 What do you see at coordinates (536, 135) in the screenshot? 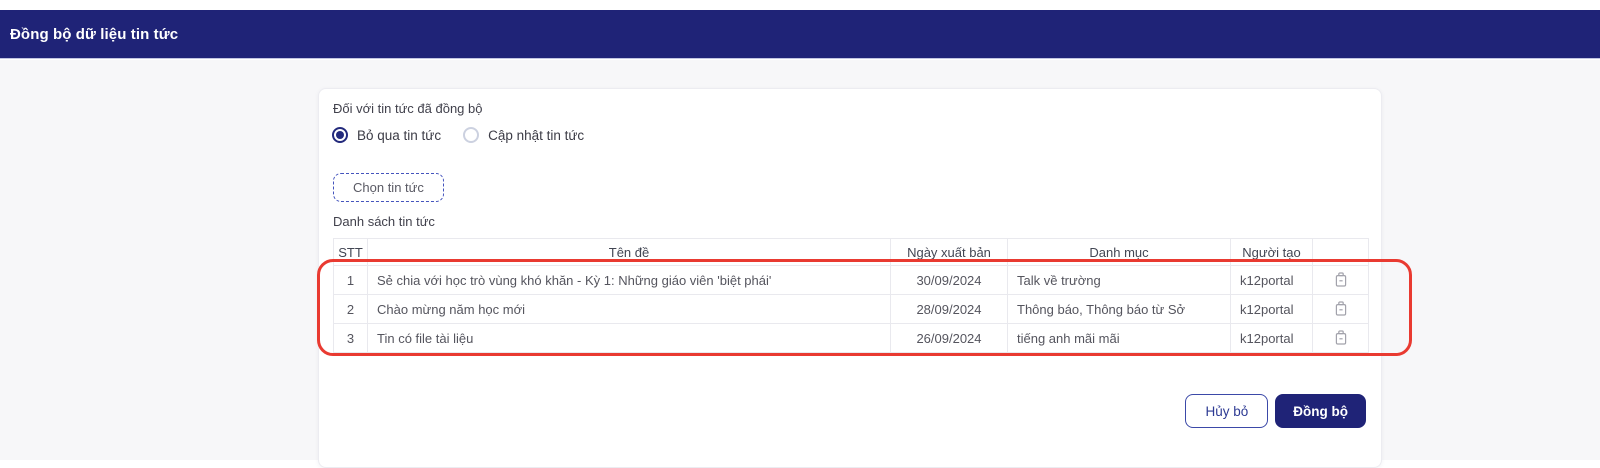
I see `radio-update-news-label: Cập nhật tin tức` at bounding box center [536, 135].